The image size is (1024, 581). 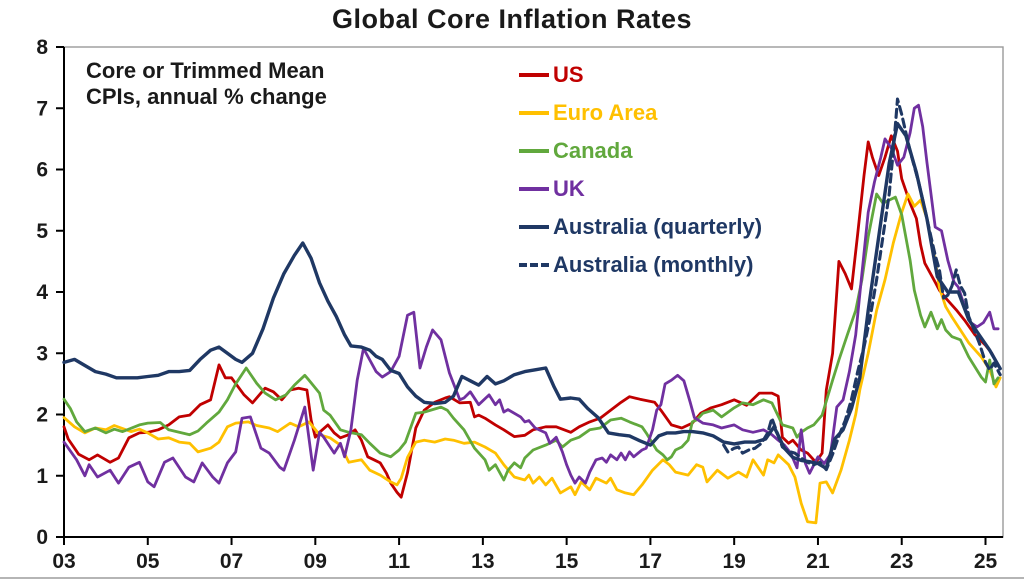 I want to click on legend-item-euro-area: Euro Area, so click(x=640, y=113).